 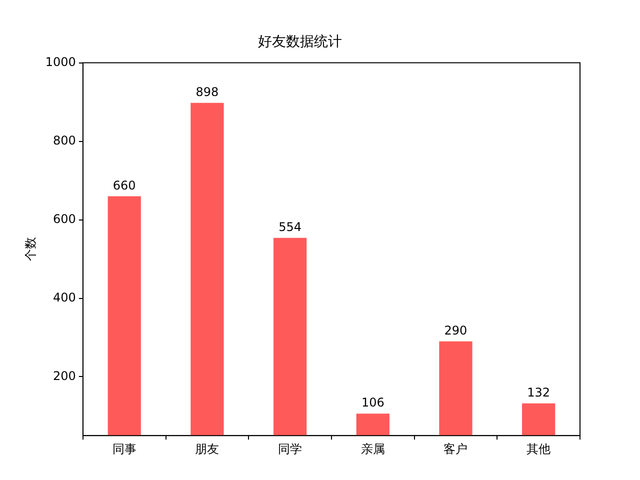 I want to click on data-label: 106, so click(x=372, y=403).